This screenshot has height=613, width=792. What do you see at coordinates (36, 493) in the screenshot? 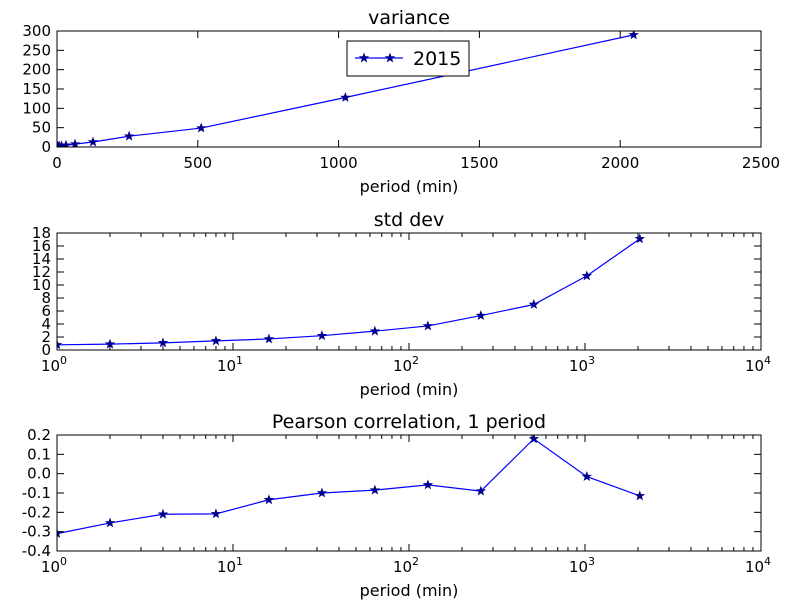
I see `y-tick-label: -0.1` at bounding box center [36, 493].